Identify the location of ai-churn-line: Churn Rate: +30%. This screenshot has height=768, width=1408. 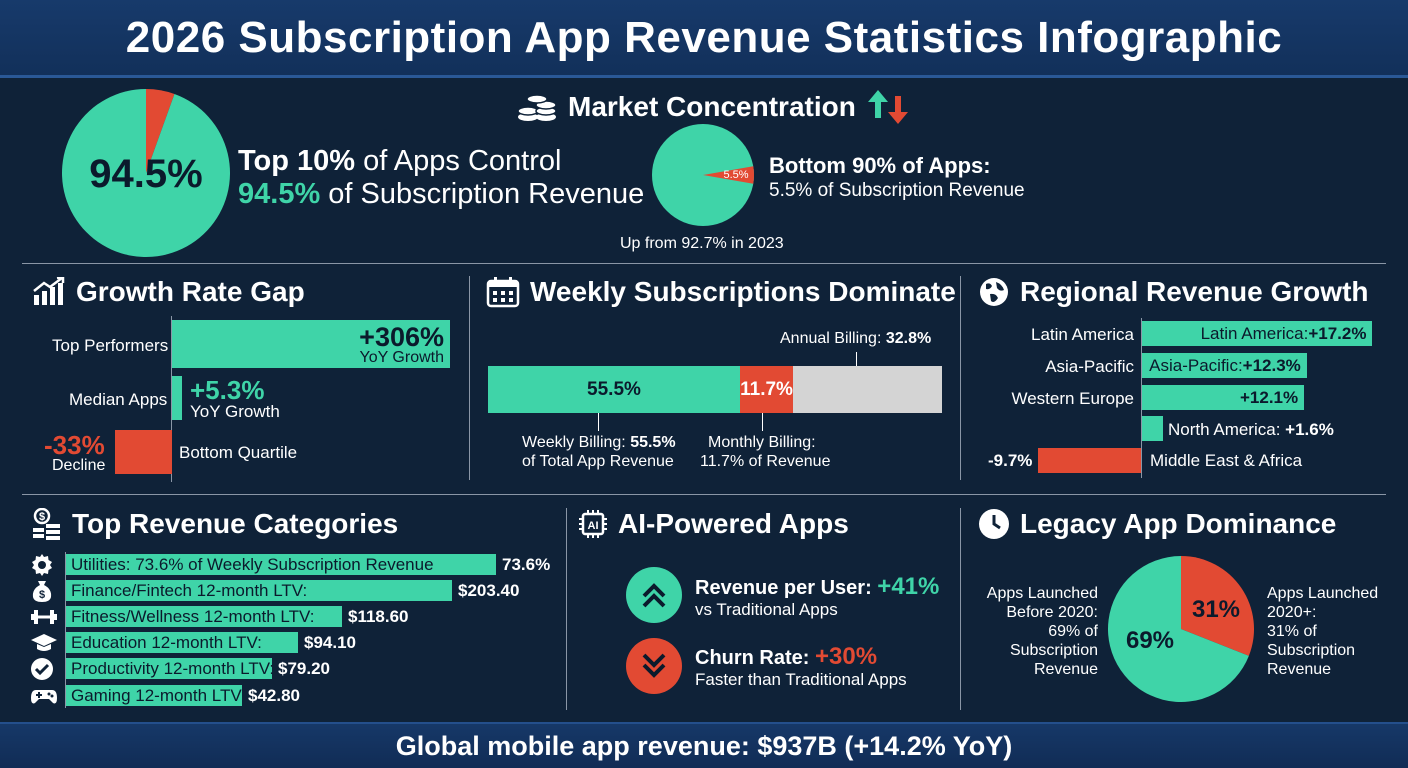
(786, 657).